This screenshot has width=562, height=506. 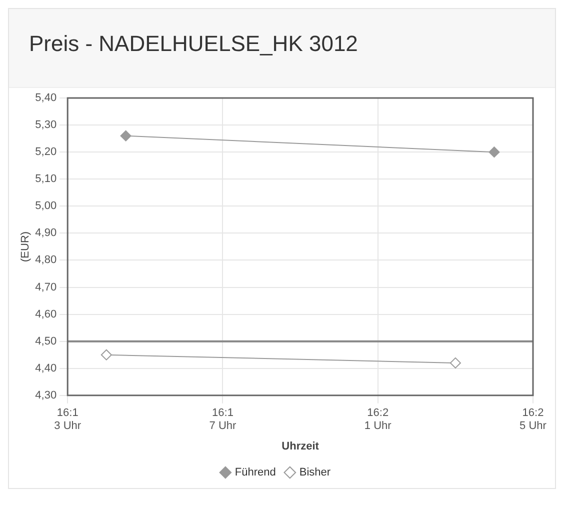 I want to click on y-tick-label: 4,80, so click(x=46, y=260).